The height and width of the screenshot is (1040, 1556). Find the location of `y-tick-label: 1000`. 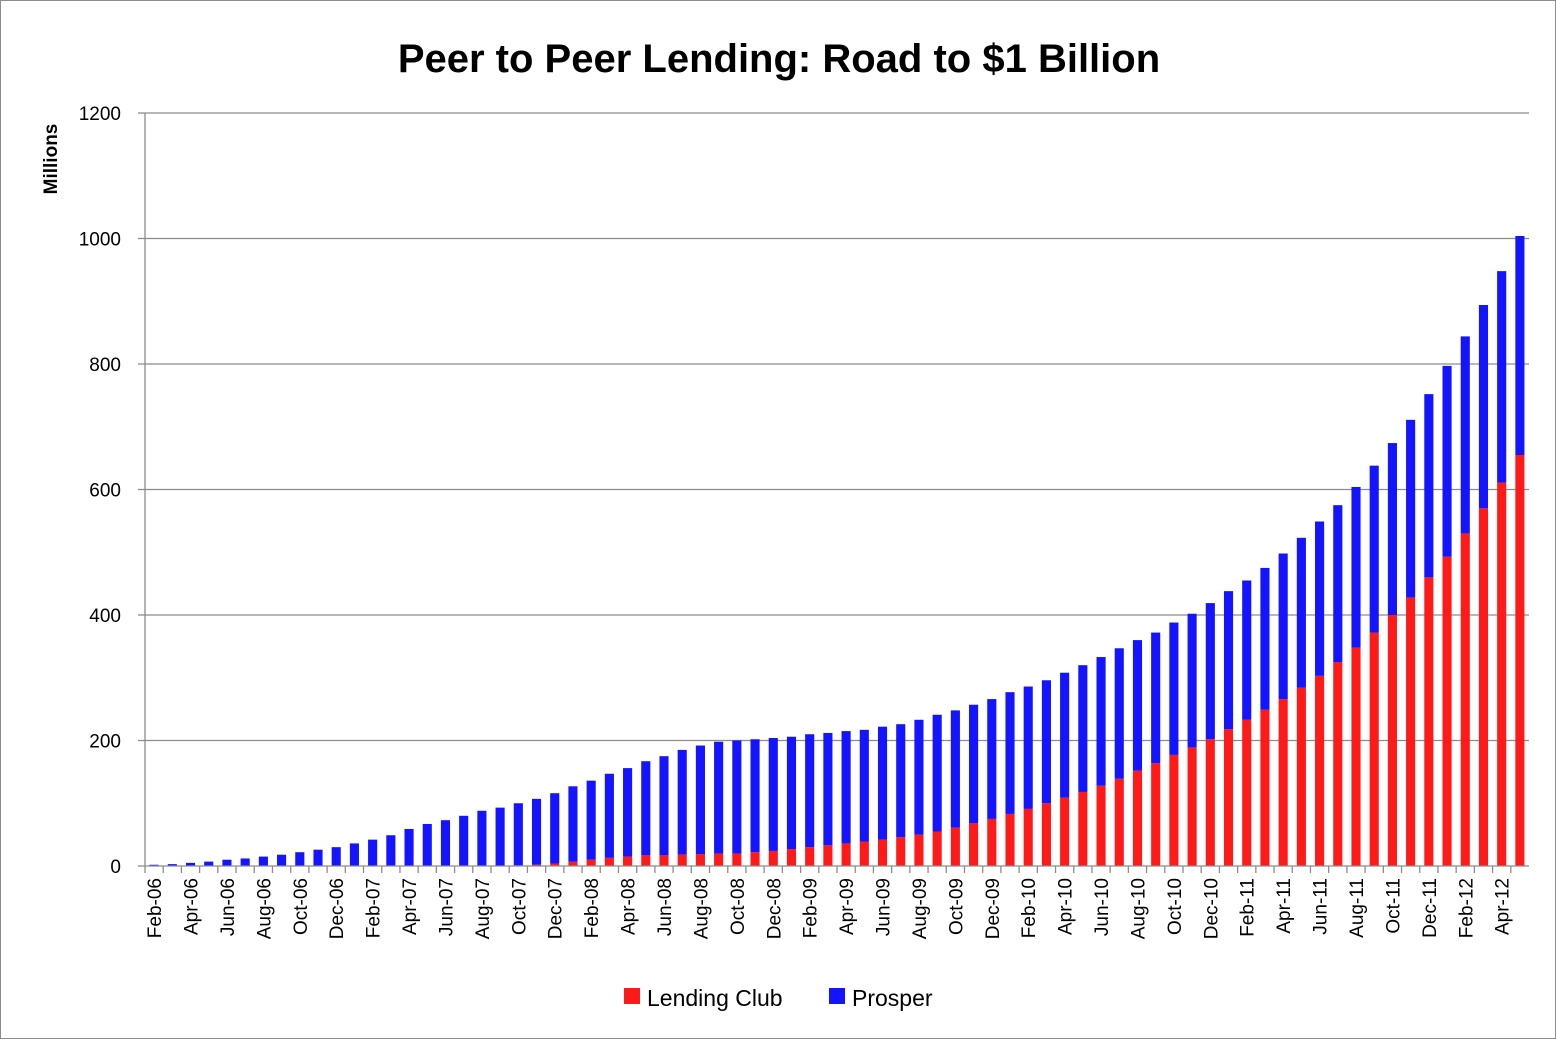

y-tick-label: 1000 is located at coordinates (100, 240).